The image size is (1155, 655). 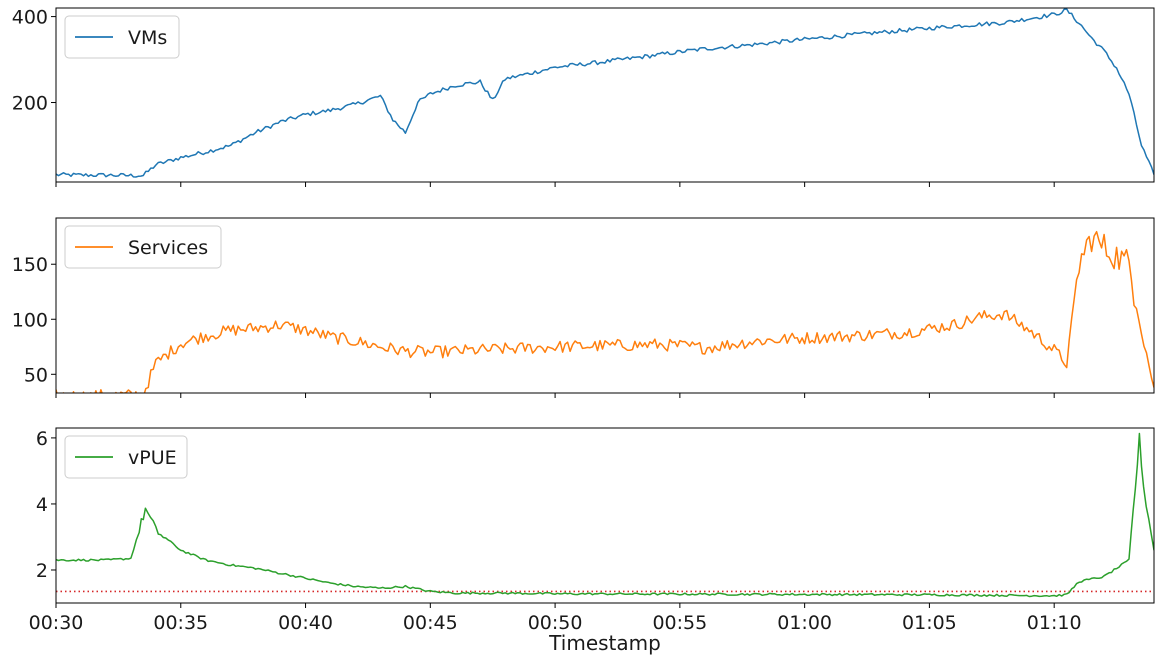 I want to click on x-tick: 01:00, so click(x=804, y=618).